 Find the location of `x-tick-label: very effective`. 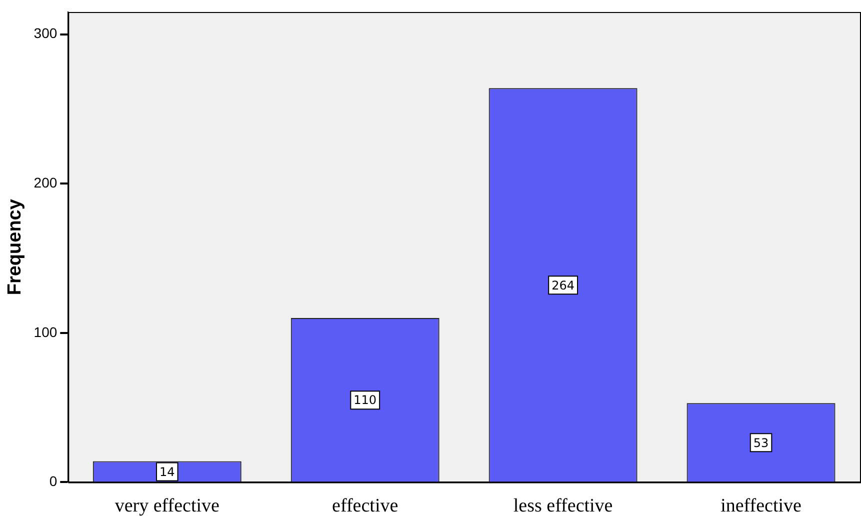

x-tick-label: very effective is located at coordinates (167, 506).